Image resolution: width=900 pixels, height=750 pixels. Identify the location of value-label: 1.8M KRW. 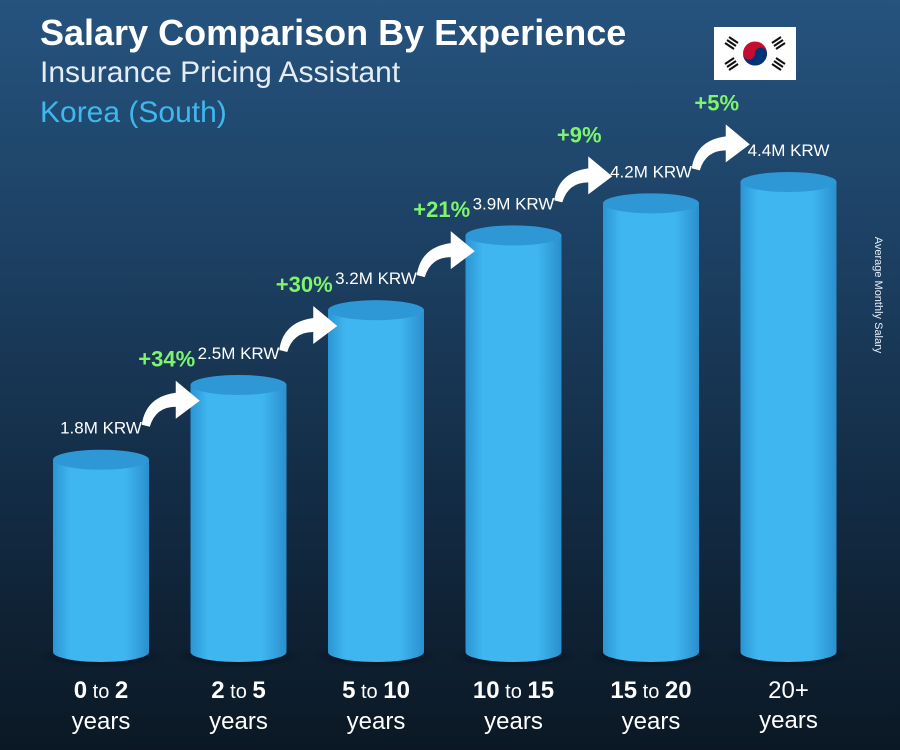
(101, 428).